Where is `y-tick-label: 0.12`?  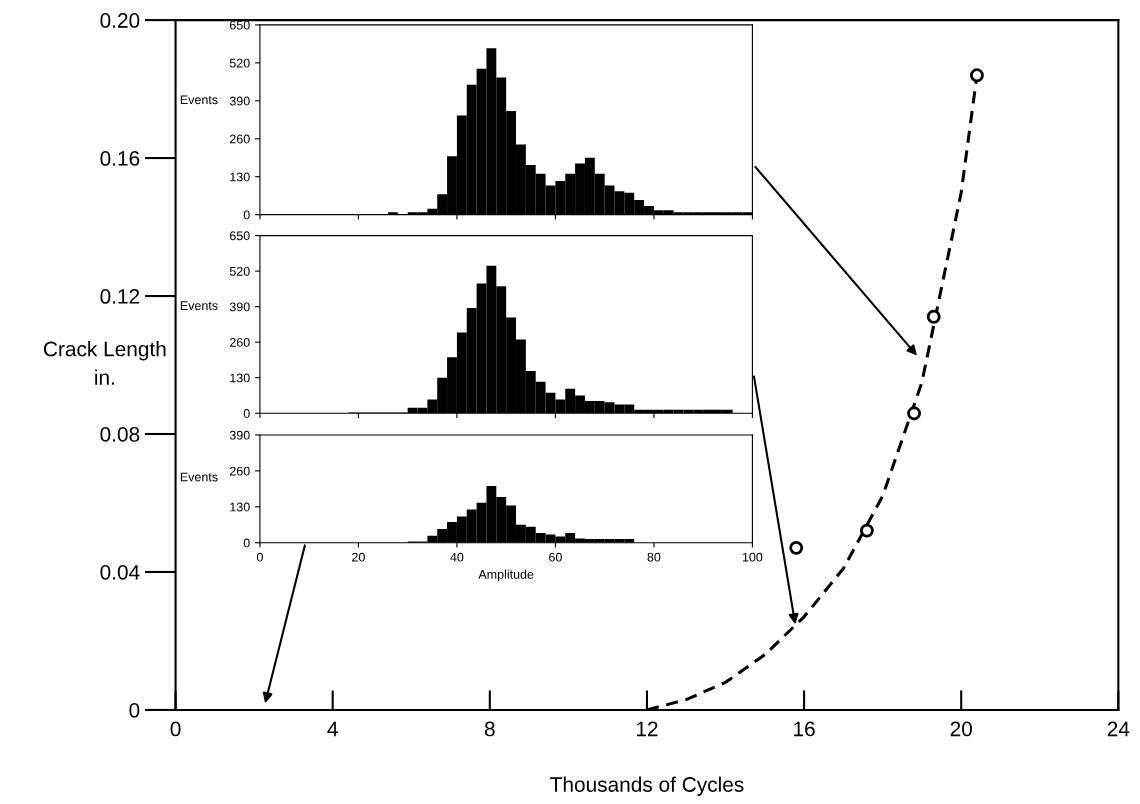 y-tick-label: 0.12 is located at coordinates (120, 296).